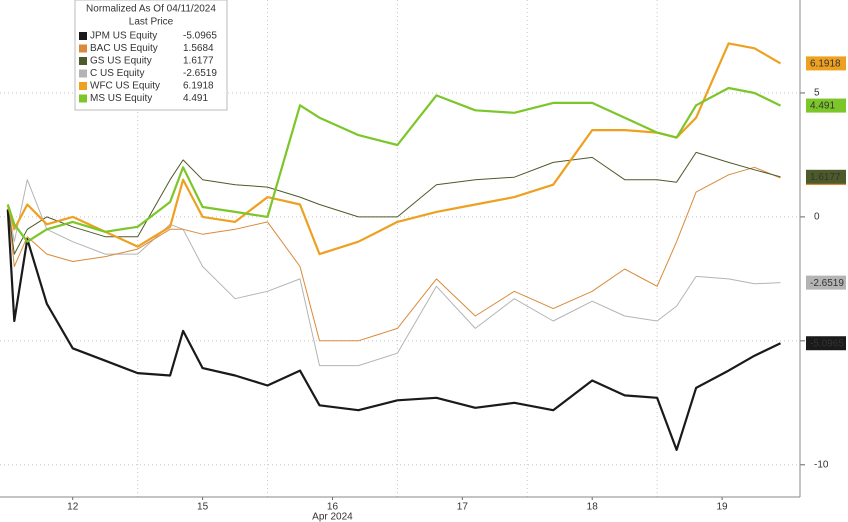 Image resolution: width=848 pixels, height=522 pixels. I want to click on x-tick-label: 15, so click(203, 507).